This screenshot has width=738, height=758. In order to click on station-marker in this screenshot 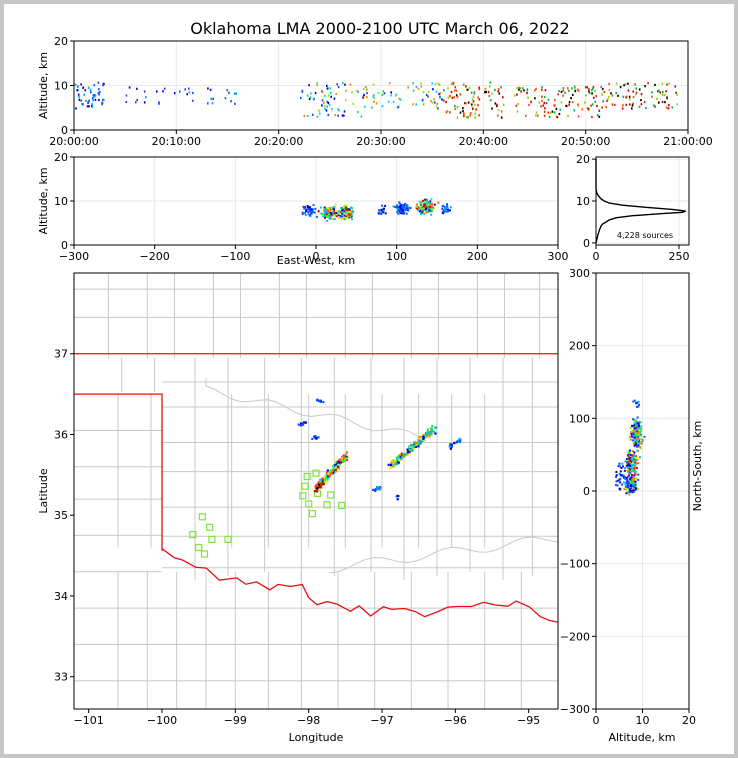, I will do `click(327, 505)`.